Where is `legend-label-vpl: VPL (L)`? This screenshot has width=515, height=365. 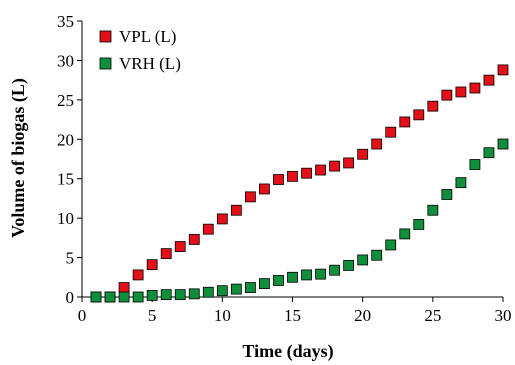
legend-label-vpl: VPL (L) is located at coordinates (147, 36).